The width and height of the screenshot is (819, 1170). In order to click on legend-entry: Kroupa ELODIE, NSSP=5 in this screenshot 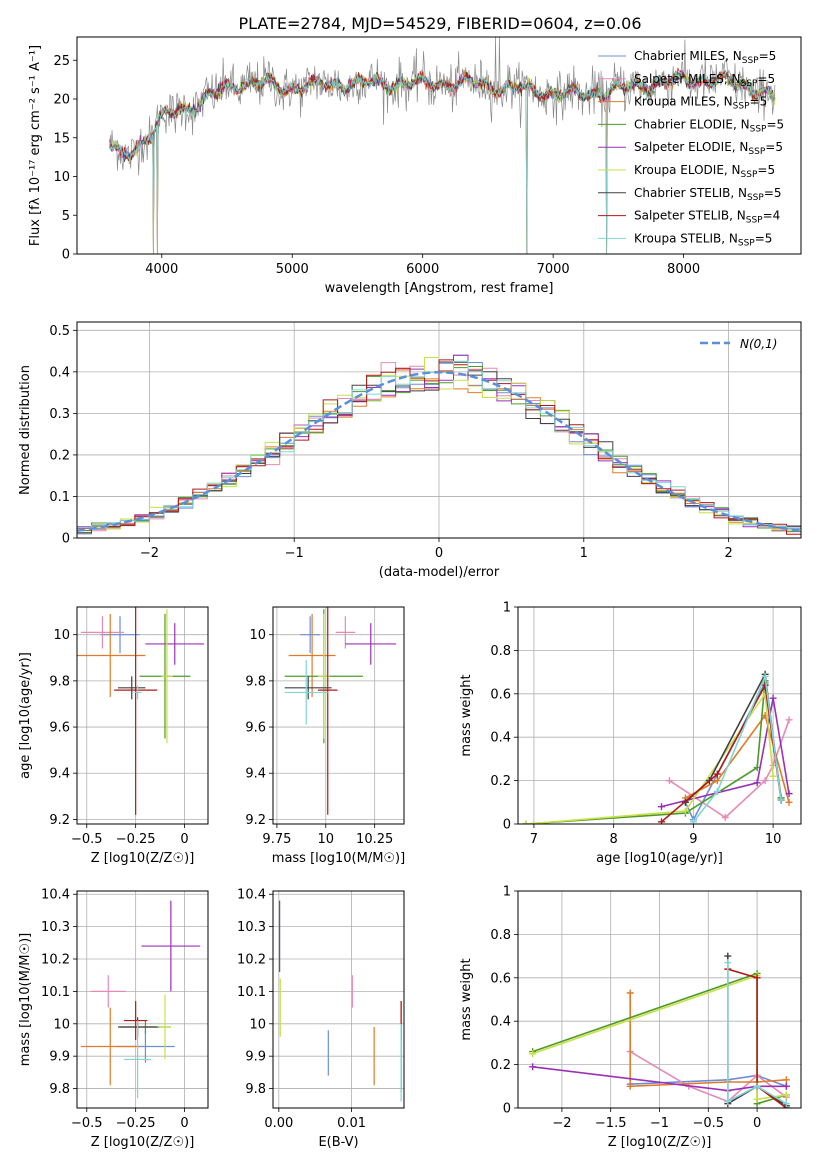, I will do `click(704, 171)`.